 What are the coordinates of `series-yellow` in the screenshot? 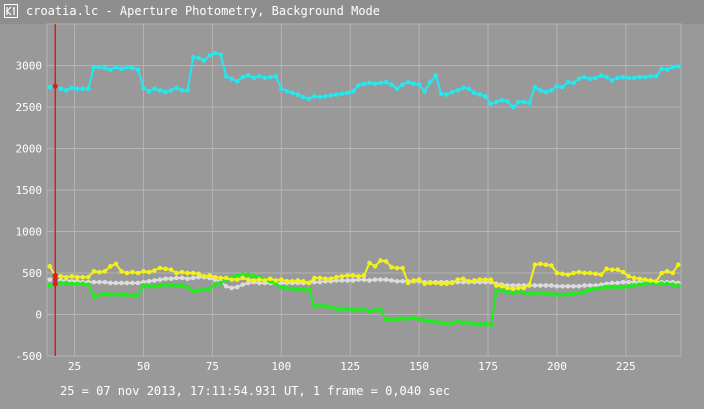 It's located at (364, 275).